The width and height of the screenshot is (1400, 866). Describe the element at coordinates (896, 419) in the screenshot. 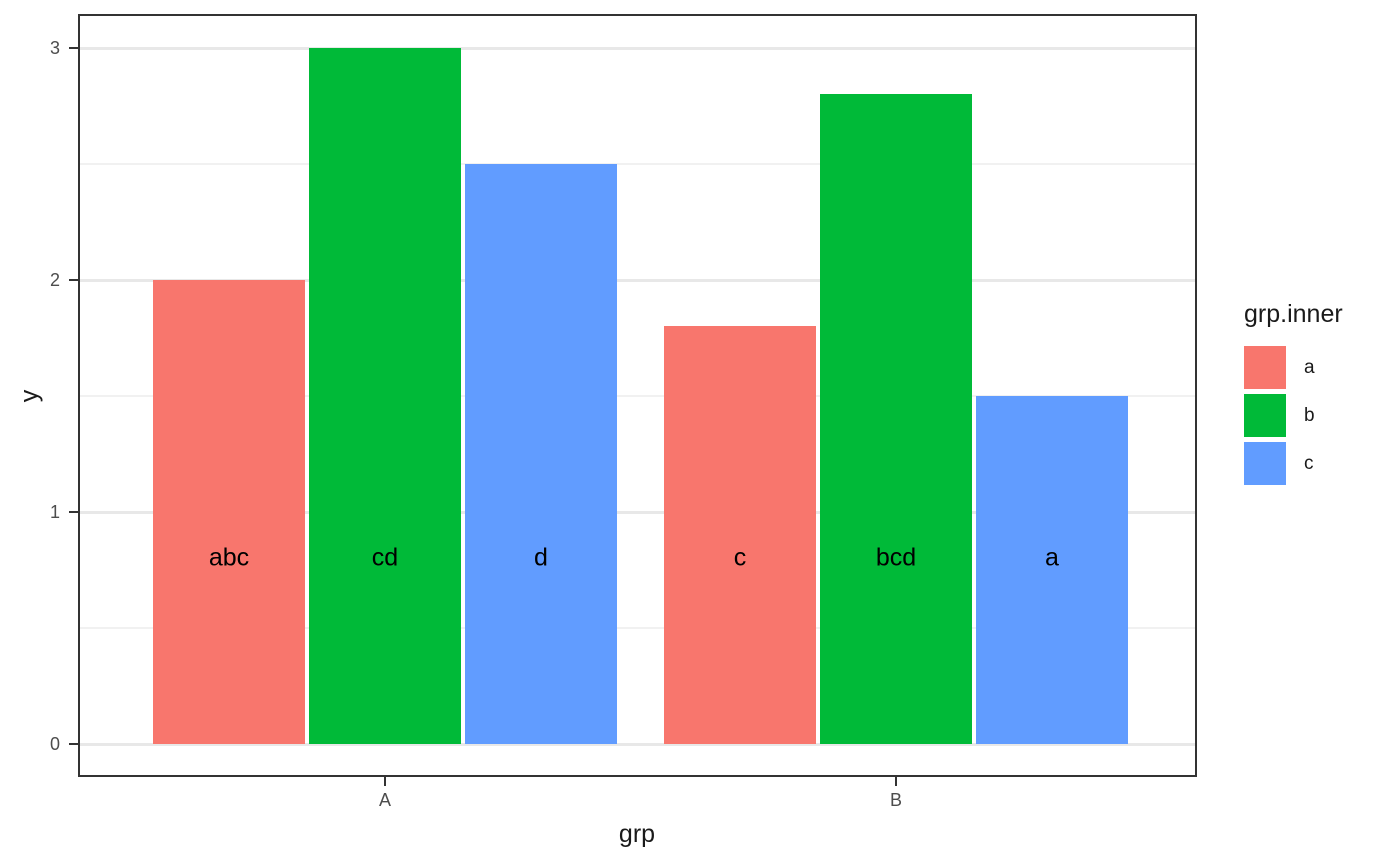

I see `bar-B-b` at that location.